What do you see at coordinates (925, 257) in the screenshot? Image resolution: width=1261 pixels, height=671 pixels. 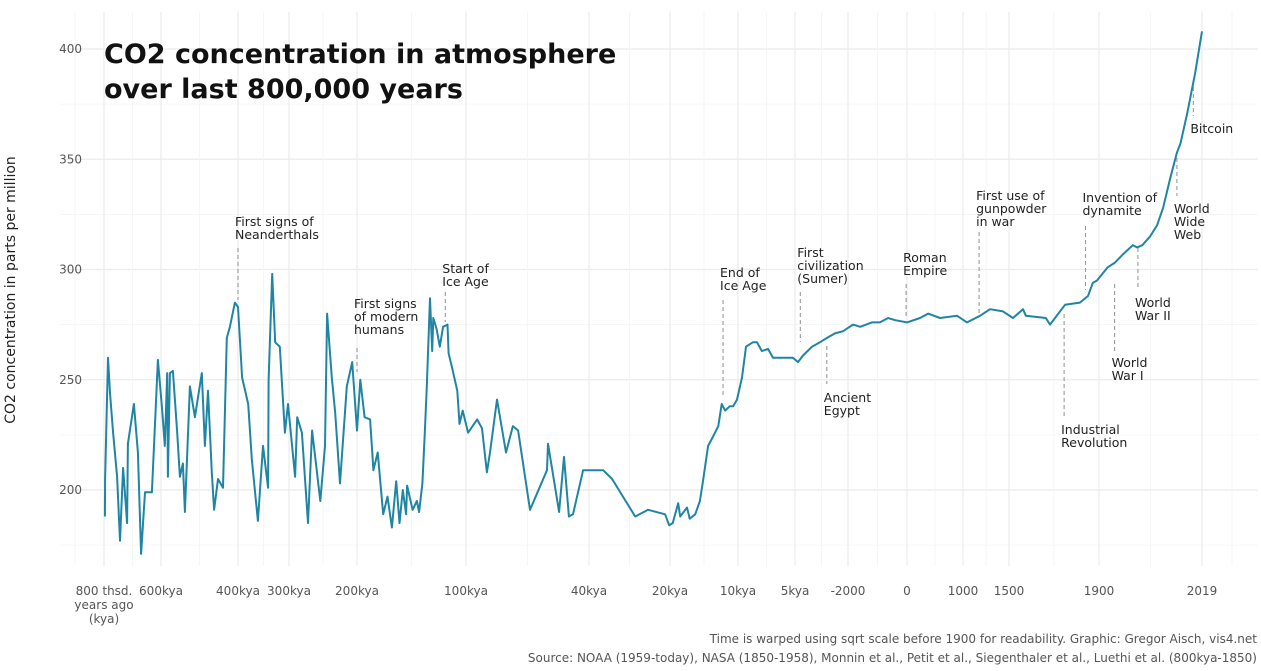 I see `annotation-label: Roman` at bounding box center [925, 257].